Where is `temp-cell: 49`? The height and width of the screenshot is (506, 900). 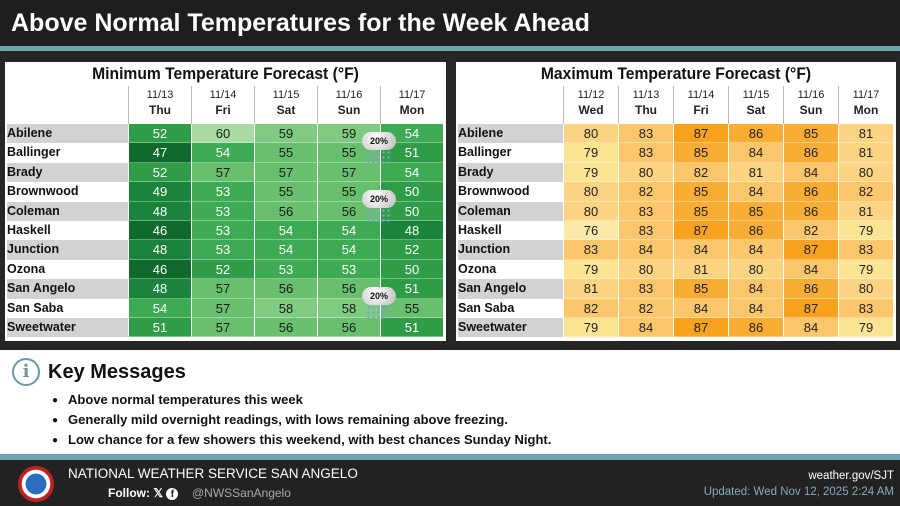
temp-cell: 49 is located at coordinates (159, 192).